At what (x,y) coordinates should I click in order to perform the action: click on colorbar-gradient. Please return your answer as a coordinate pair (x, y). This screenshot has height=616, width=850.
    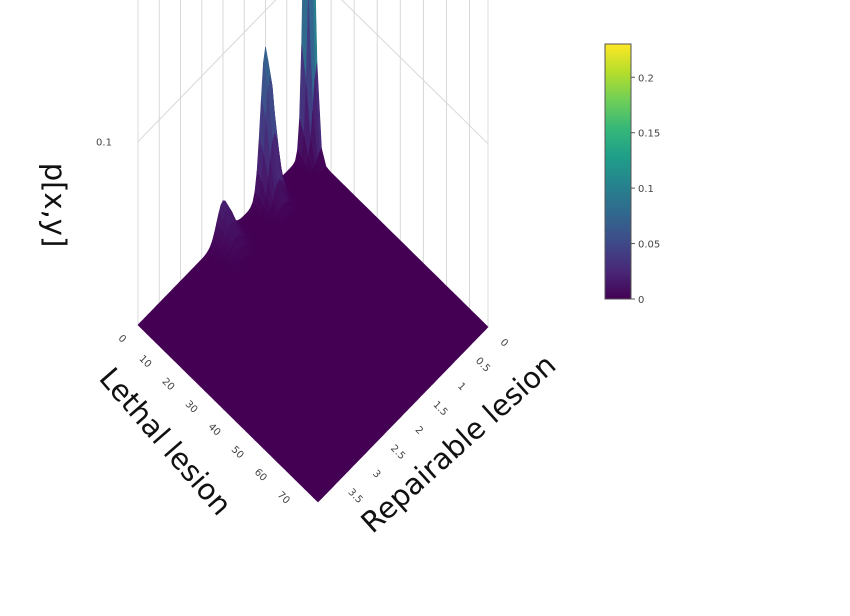
    Looking at the image, I should click on (618, 171).